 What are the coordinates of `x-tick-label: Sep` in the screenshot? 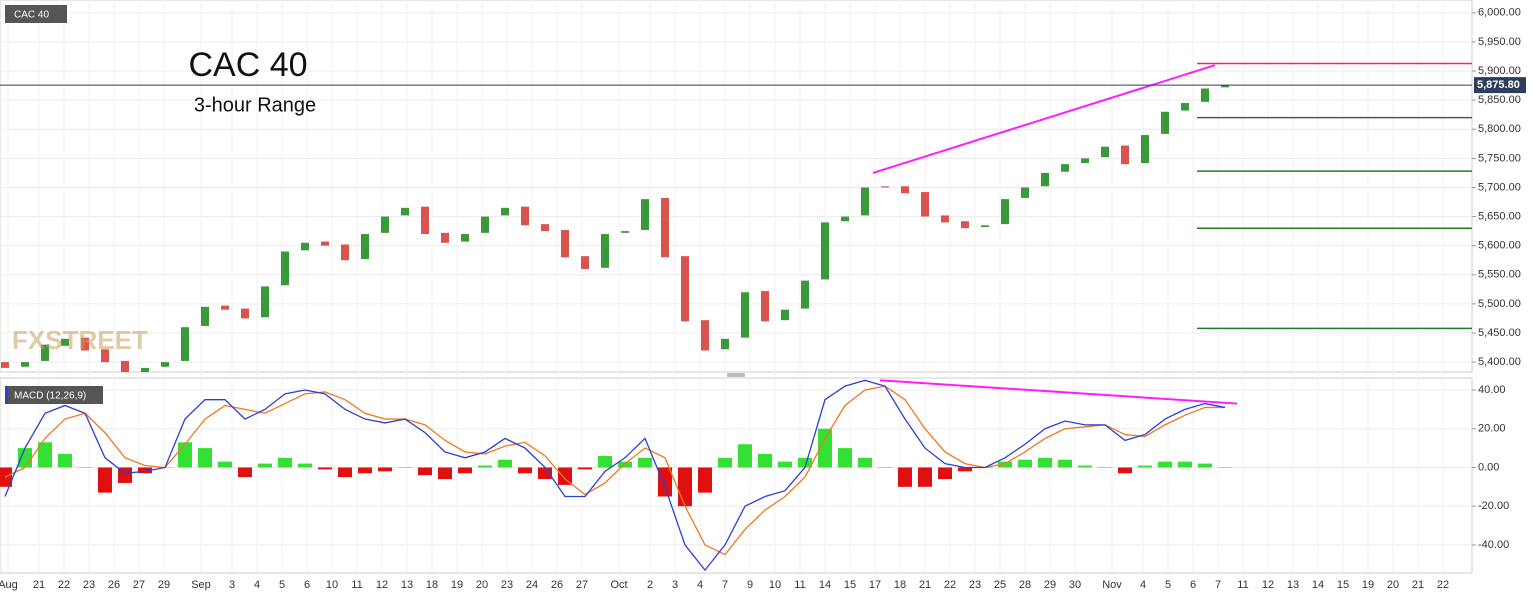 It's located at (201, 585).